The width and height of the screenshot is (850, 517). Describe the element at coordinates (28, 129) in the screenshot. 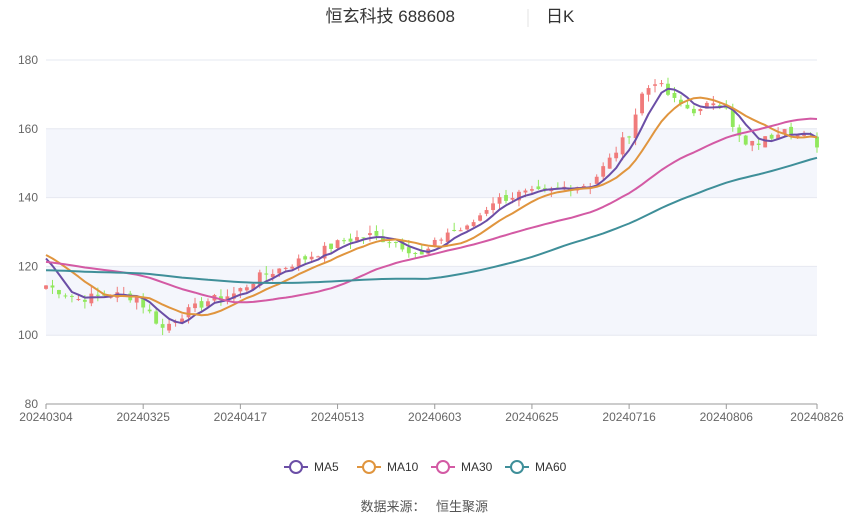

I see `y-tick-label: 160` at that location.